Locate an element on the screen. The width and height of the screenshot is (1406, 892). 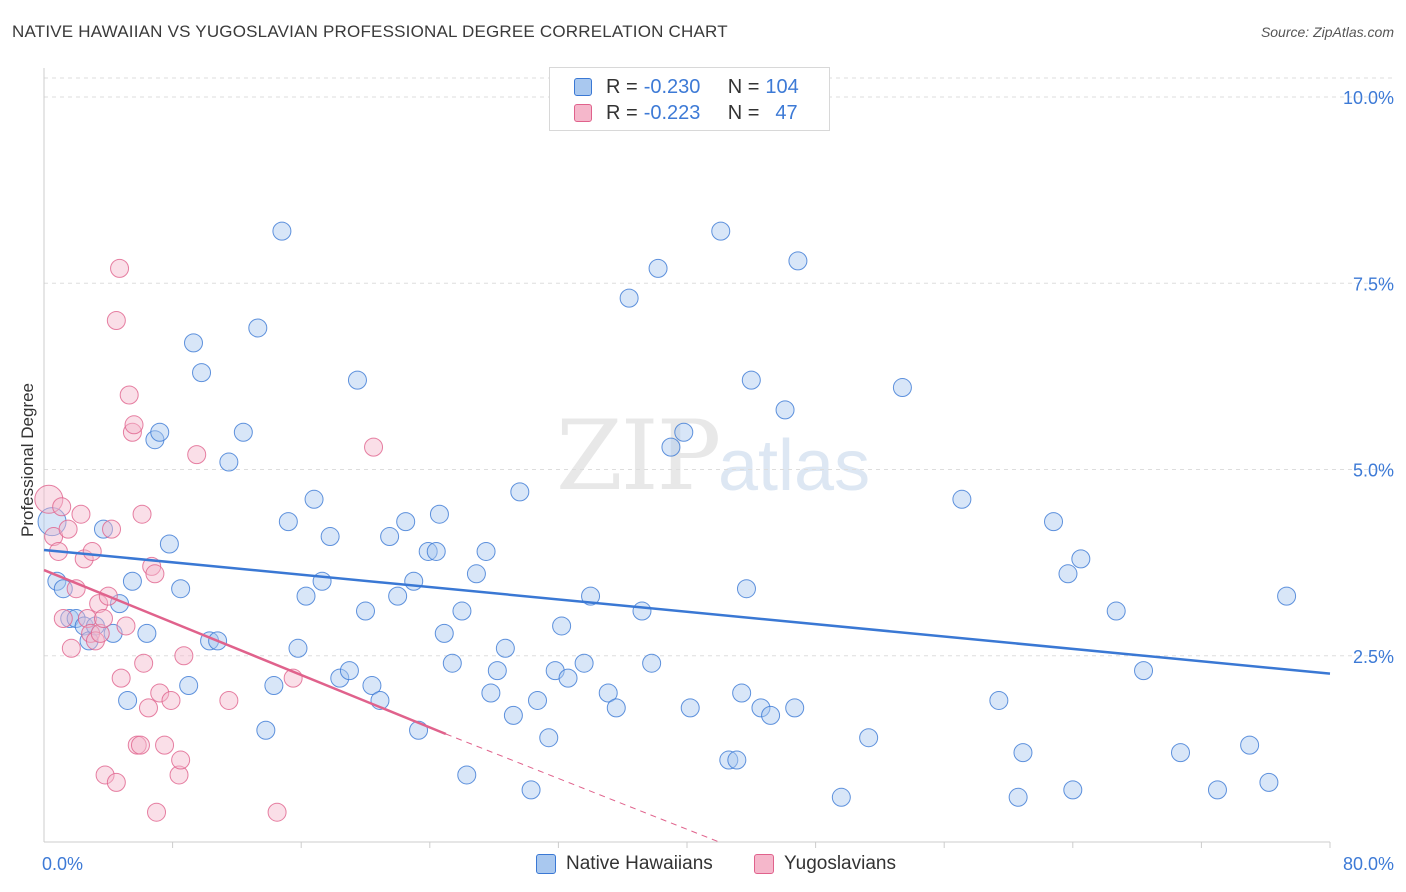
bottom-legend-swatch-blue is located at coordinates (546, 864).